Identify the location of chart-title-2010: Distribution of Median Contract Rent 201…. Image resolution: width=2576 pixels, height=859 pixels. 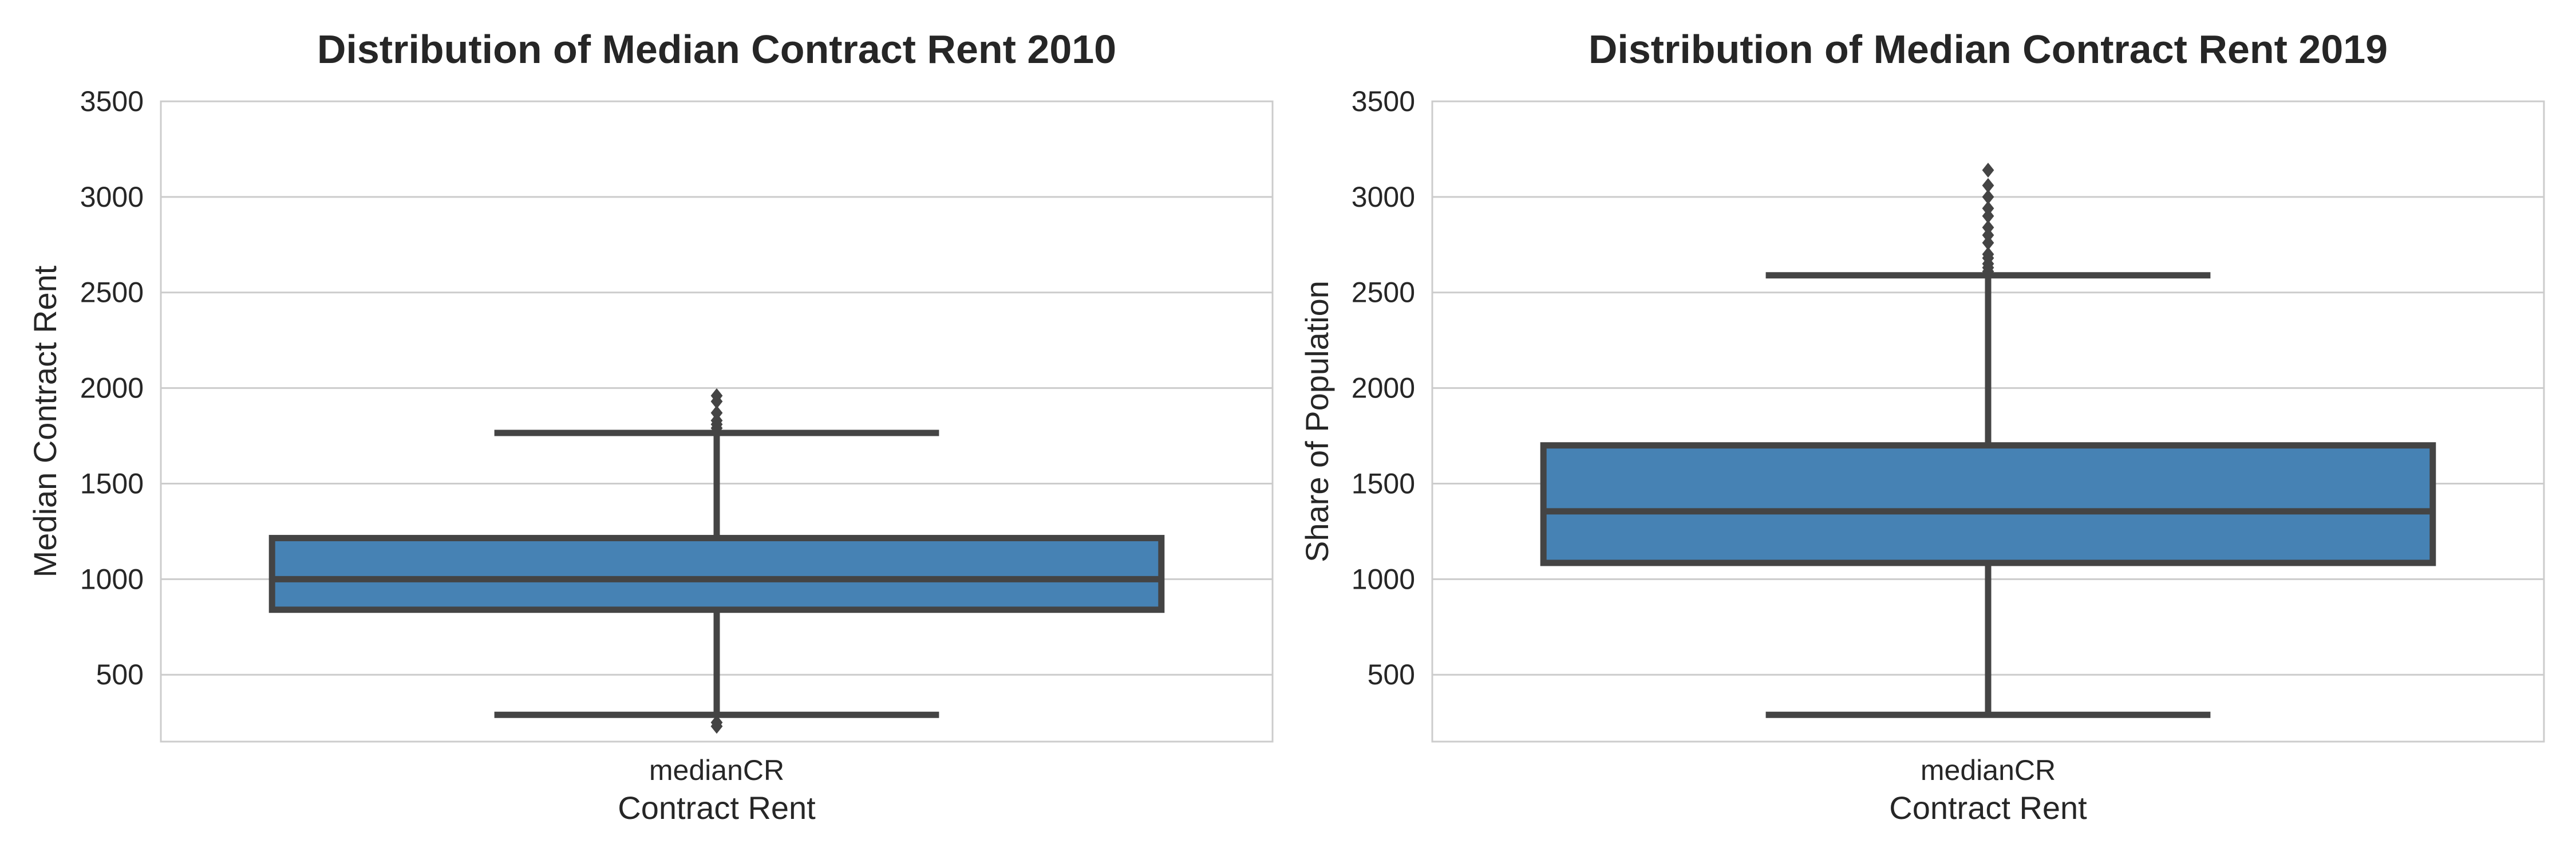
(716, 49).